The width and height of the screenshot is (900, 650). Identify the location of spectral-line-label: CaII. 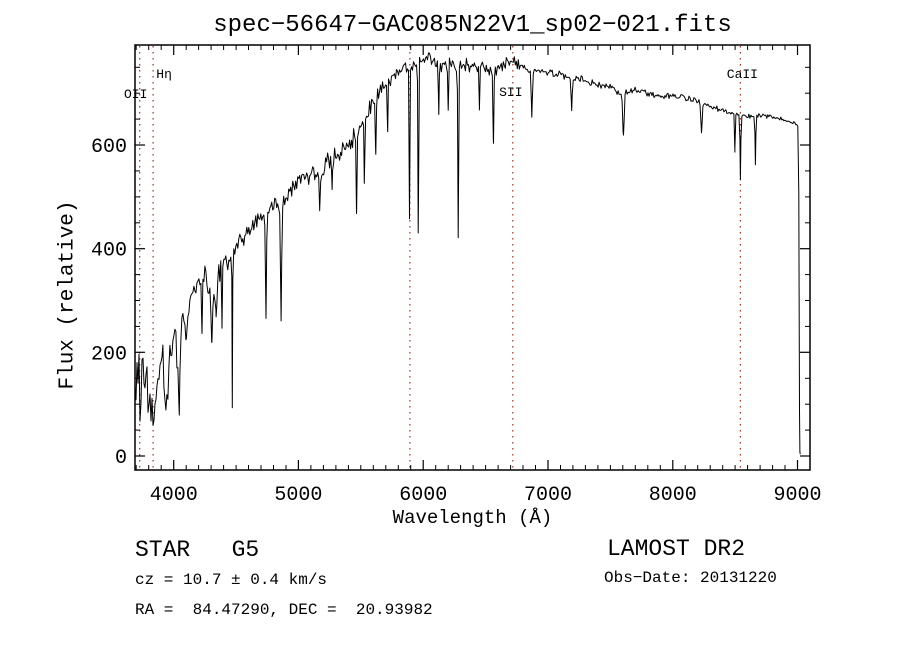
(742, 74).